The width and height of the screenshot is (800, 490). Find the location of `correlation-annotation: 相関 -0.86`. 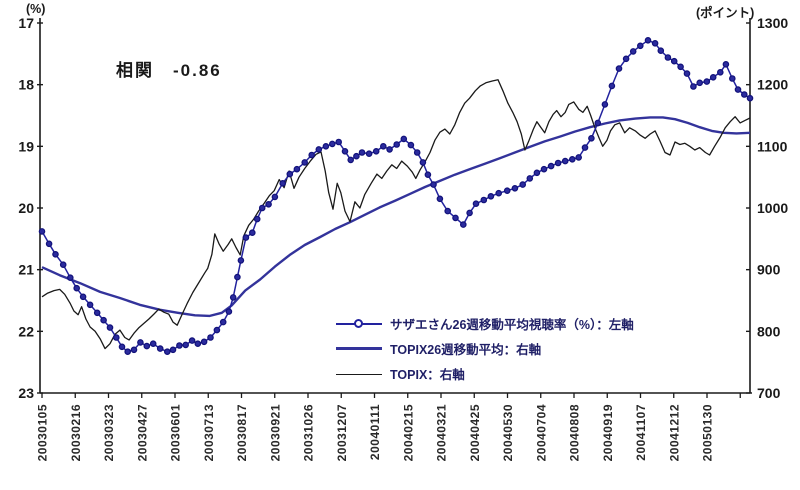

correlation-annotation: 相関 -0.86 is located at coordinates (169, 70).